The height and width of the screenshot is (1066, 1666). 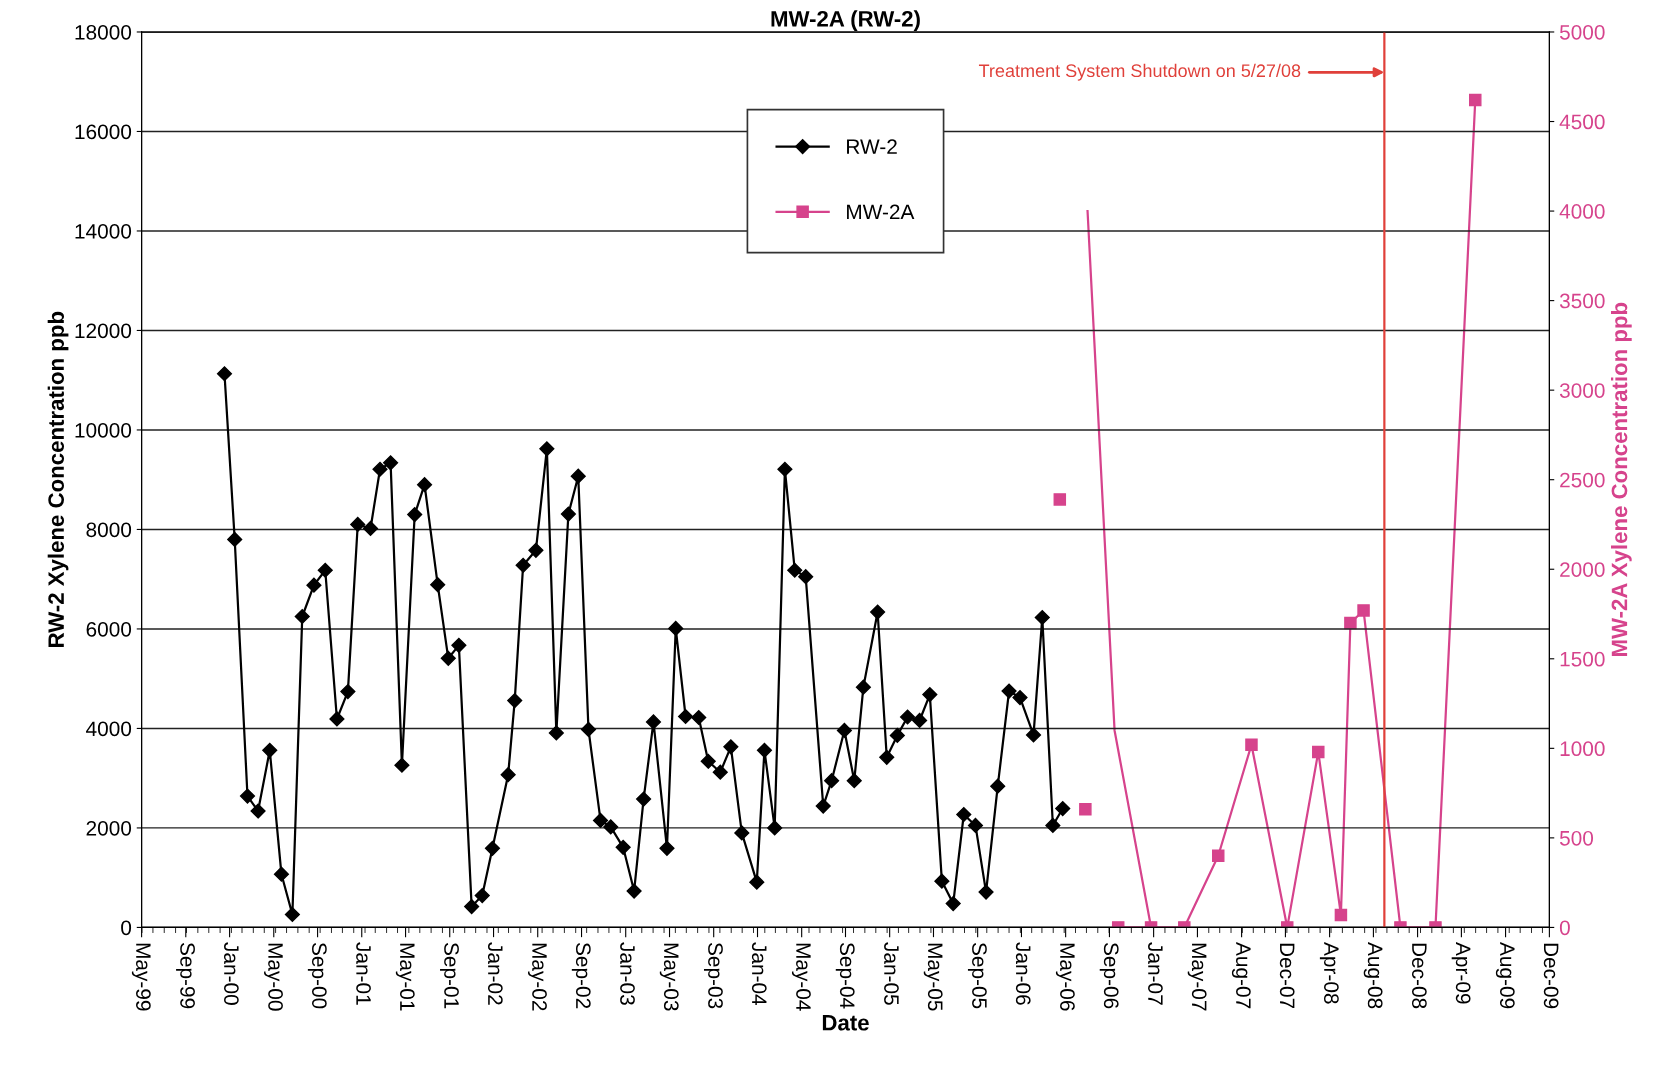 I want to click on x-tick-label: Dec-07, so click(x=1287, y=976).